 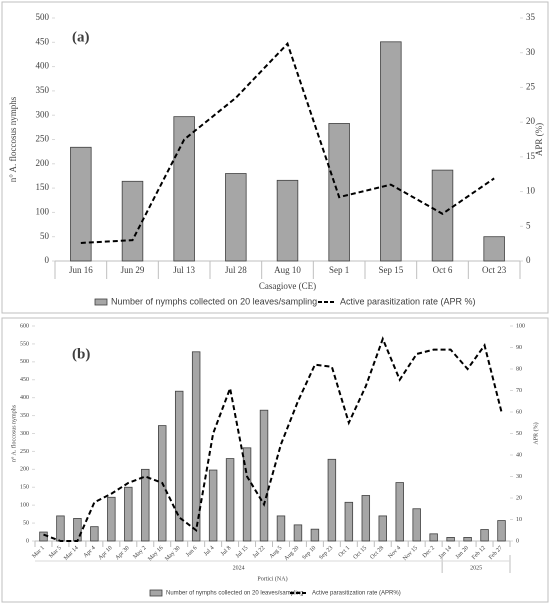 I want to click on x-tick-label: Feb 27, so click(x=496, y=553).